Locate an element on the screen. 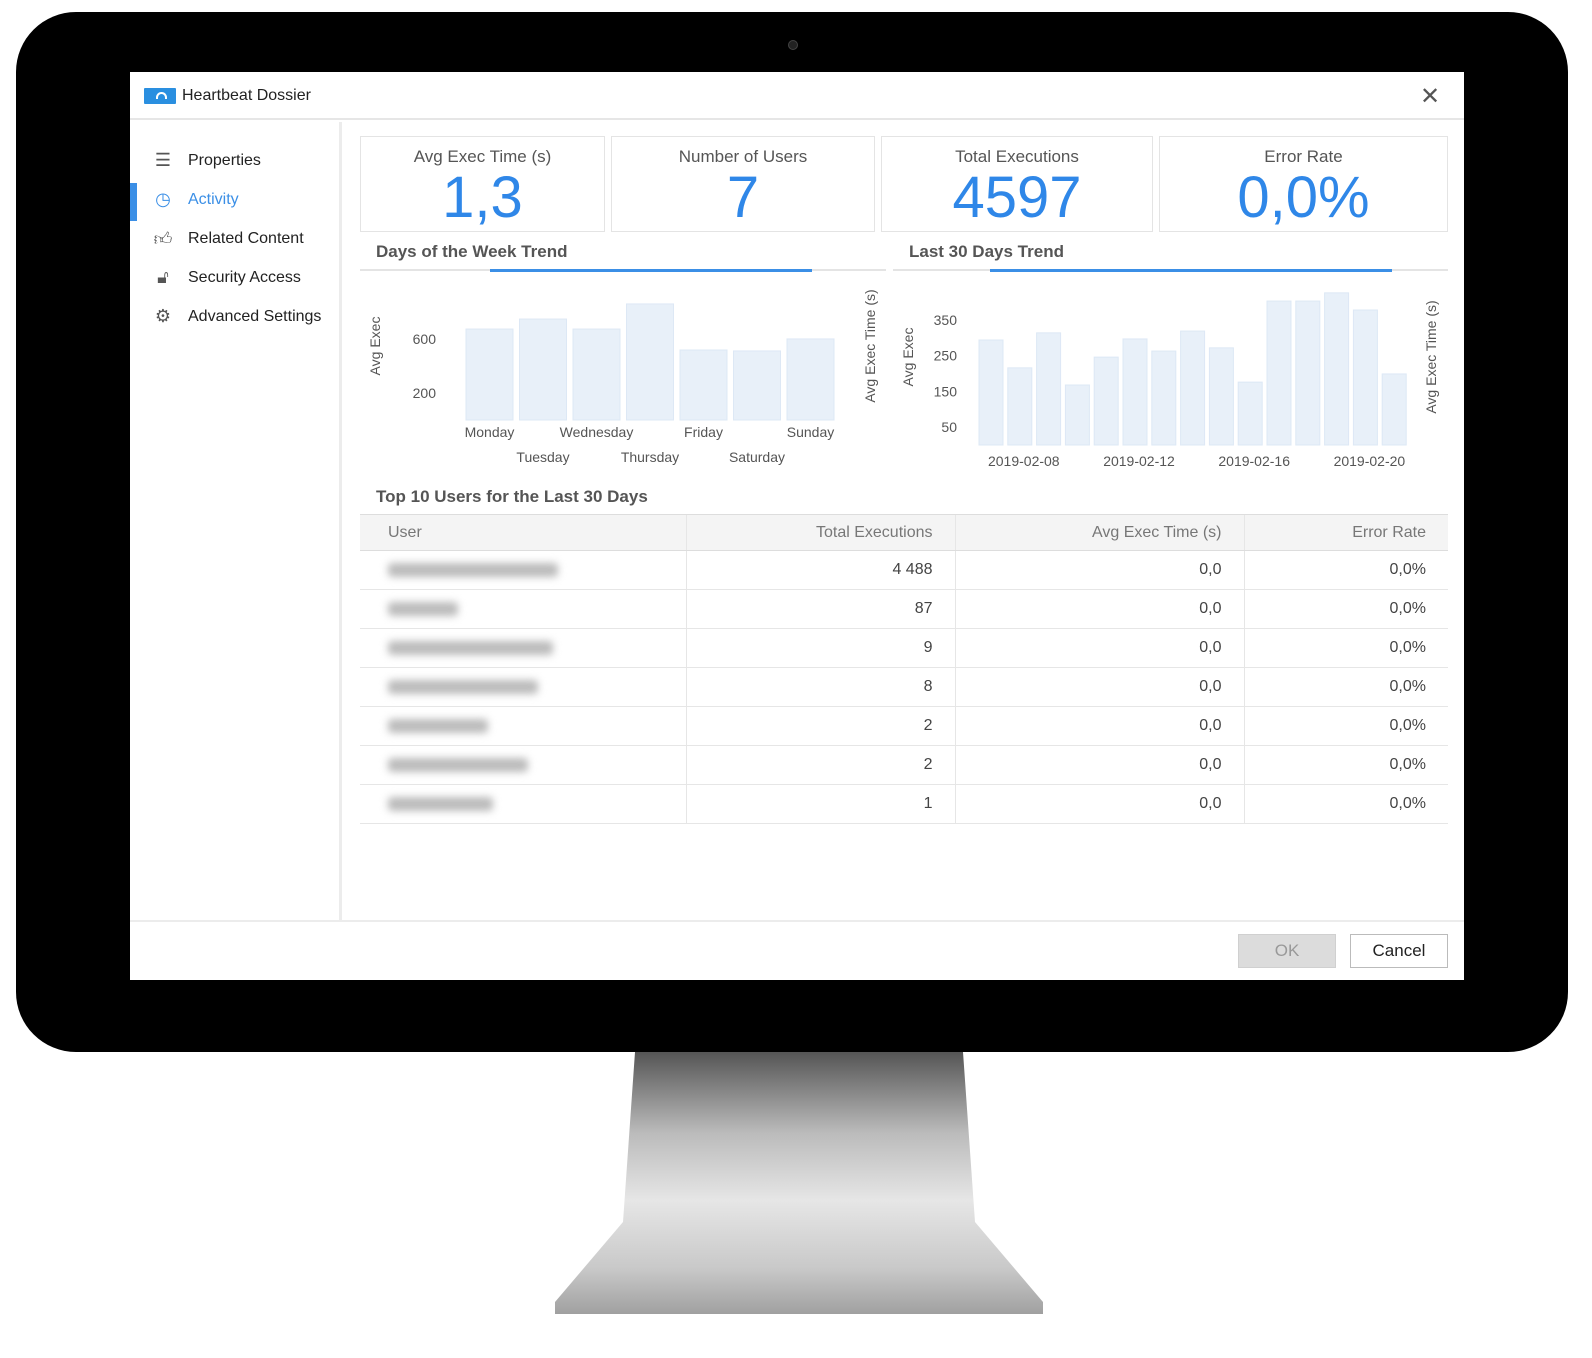 The width and height of the screenshot is (1592, 1358). sidebar-item-related-content: 👍︎ Related Content is located at coordinates (228, 239).